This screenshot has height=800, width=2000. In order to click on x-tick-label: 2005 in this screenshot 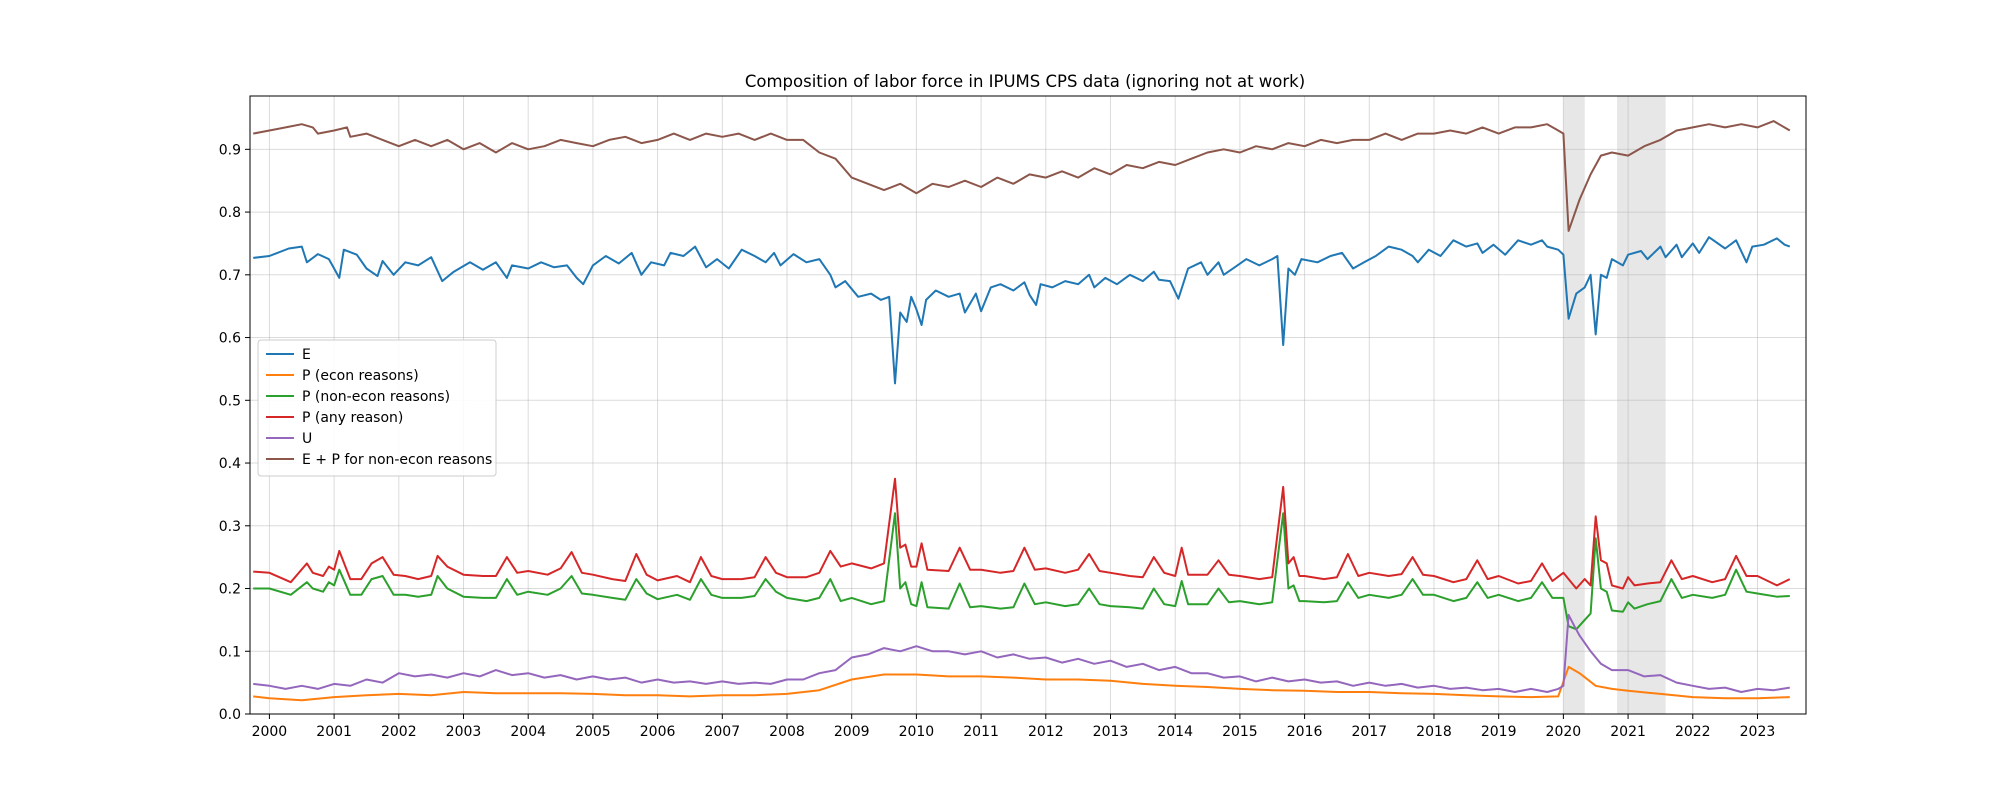, I will do `click(593, 732)`.